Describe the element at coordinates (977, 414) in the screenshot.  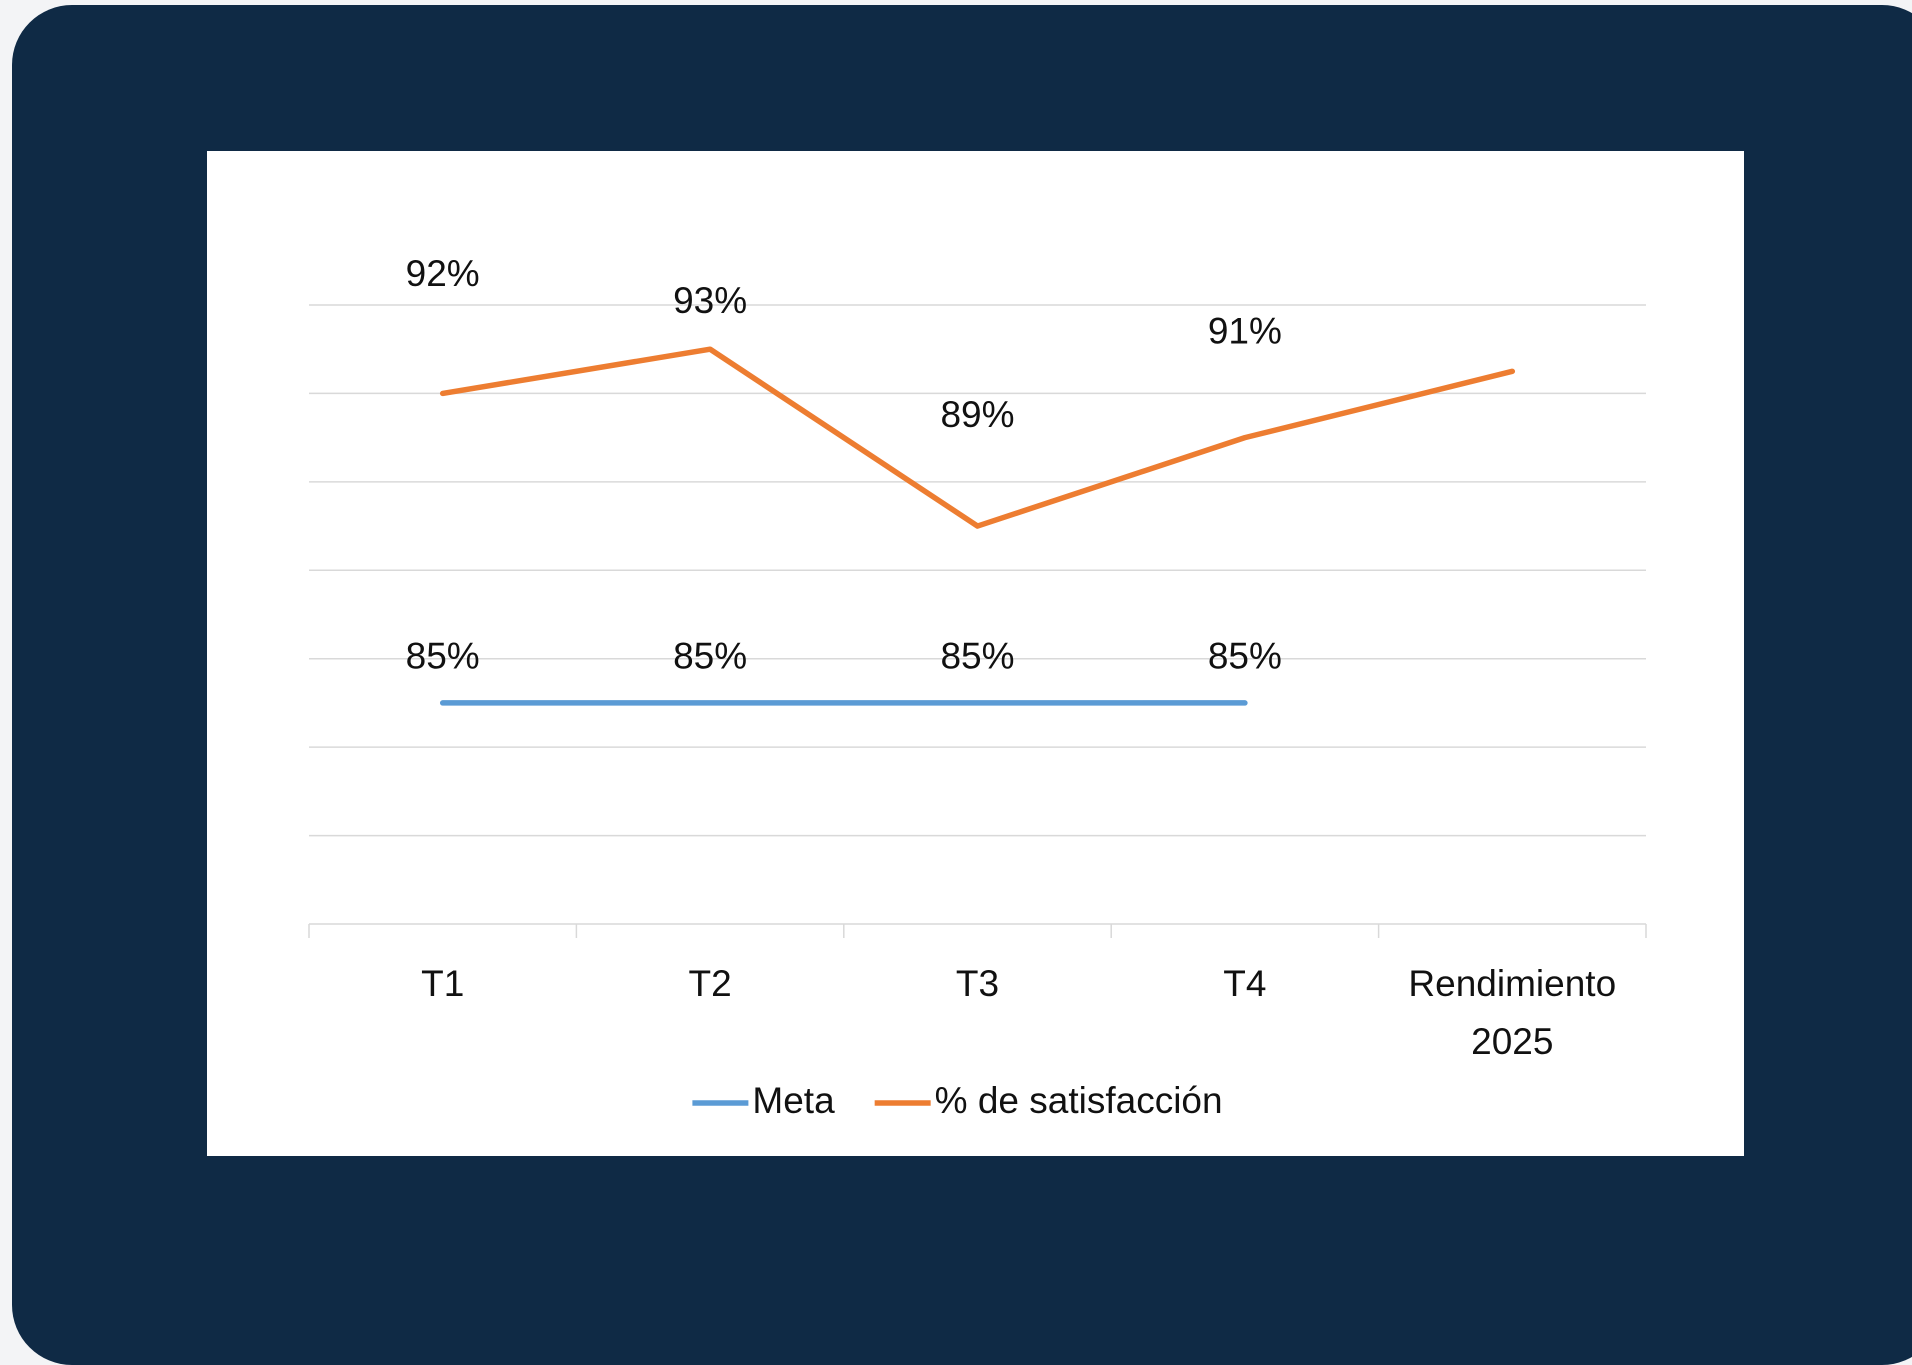
I see `data-label: 89%` at that location.